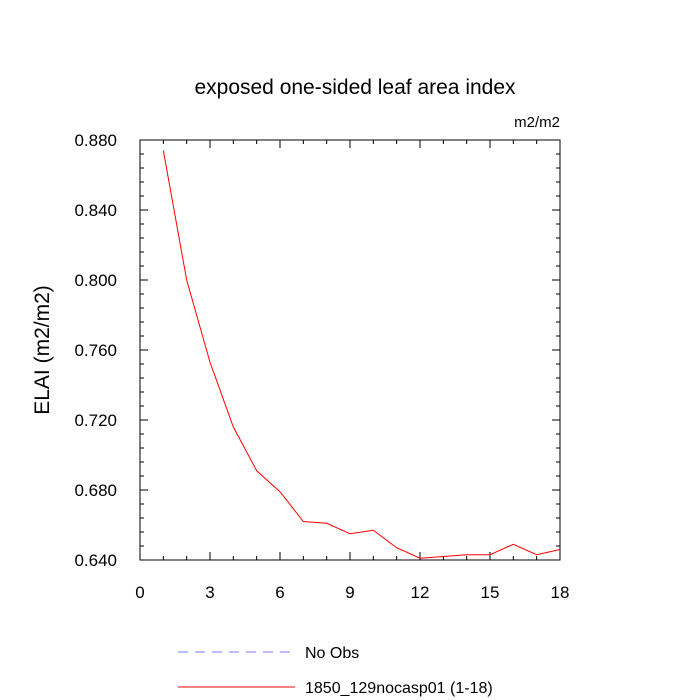  I want to click on y-tick-label: 0.840, so click(95, 210).